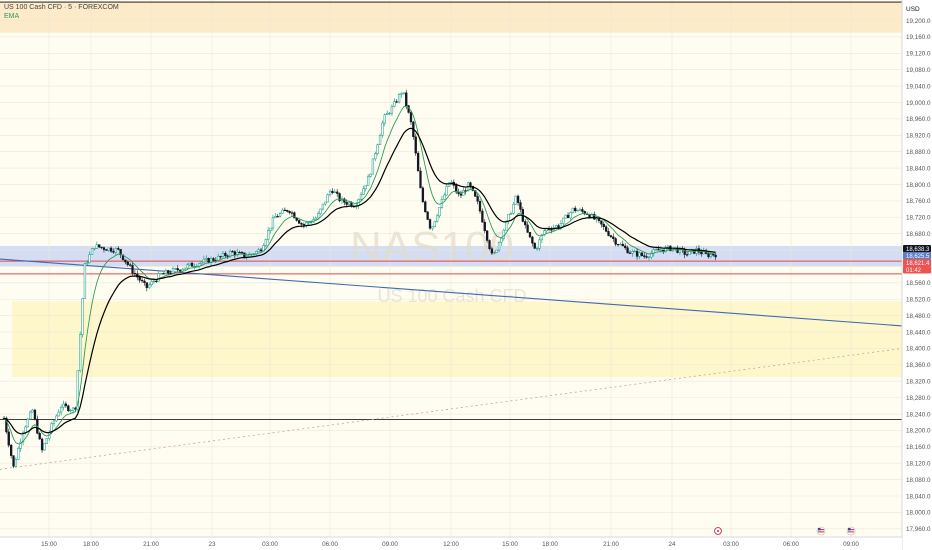 The image size is (932, 550). I want to click on time-tick-label: 23, so click(212, 544).